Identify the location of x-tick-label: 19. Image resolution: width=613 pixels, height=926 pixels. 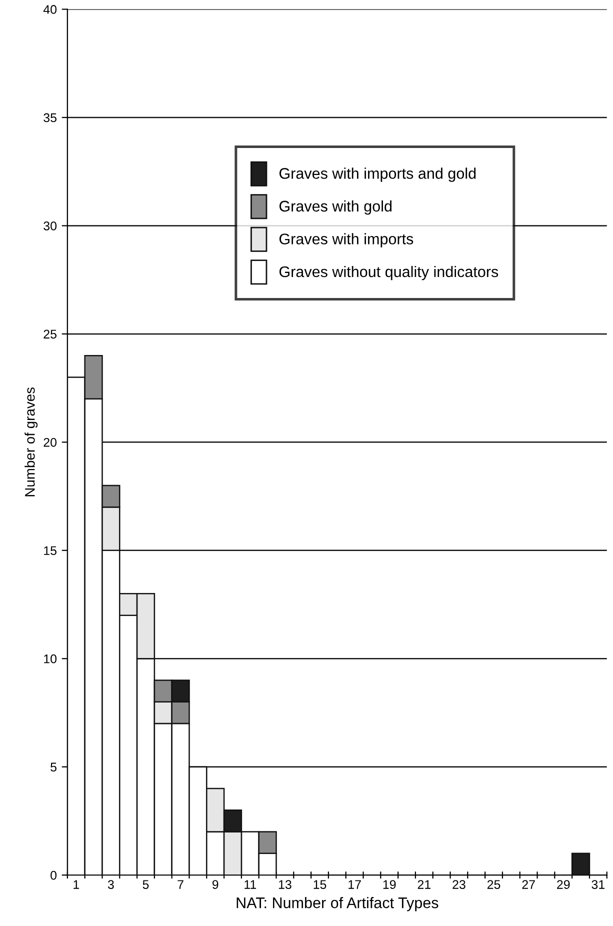
(389, 884).